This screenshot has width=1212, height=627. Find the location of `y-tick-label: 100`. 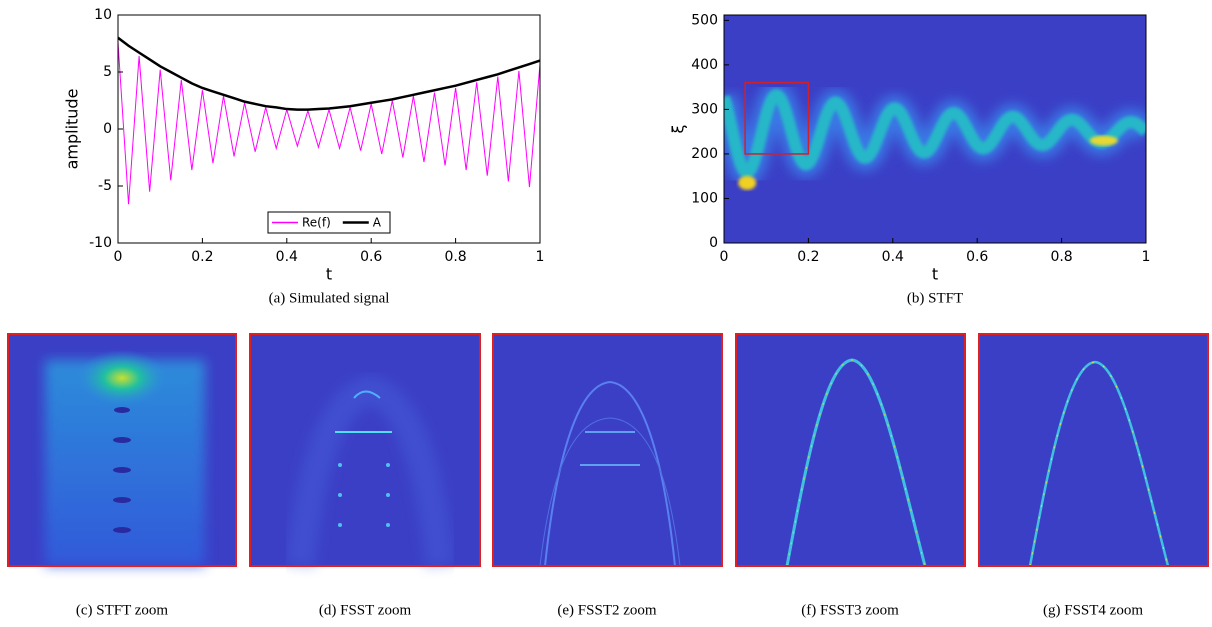

y-tick-label: 100 is located at coordinates (704, 198).